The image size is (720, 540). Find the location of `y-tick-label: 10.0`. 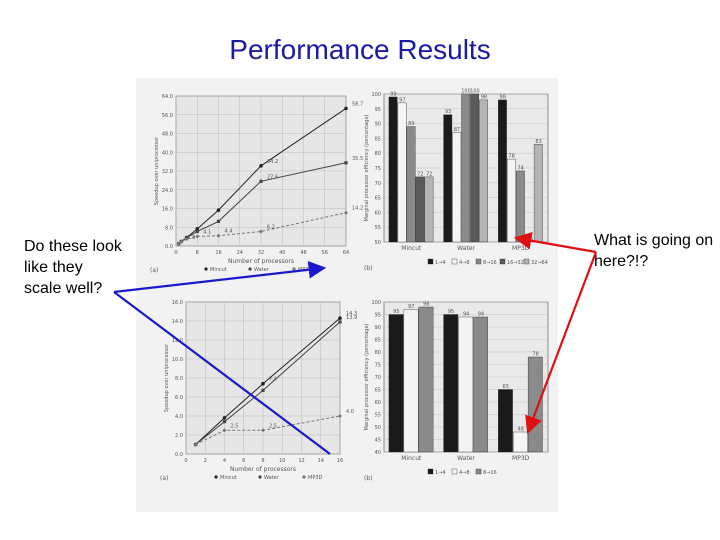

y-tick-label: 10.0 is located at coordinates (177, 360).